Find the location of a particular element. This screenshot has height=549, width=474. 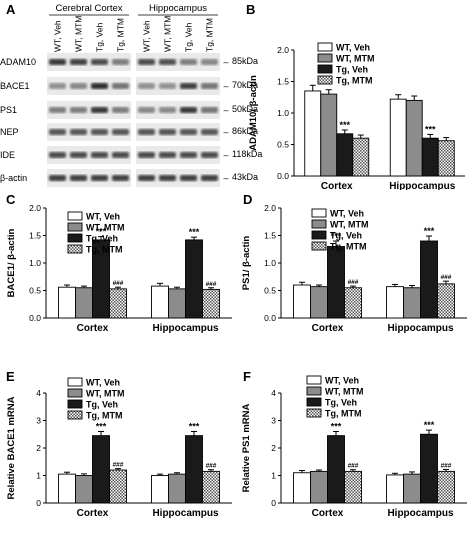

y-tick-label: 3 is located at coordinates (273, 421).